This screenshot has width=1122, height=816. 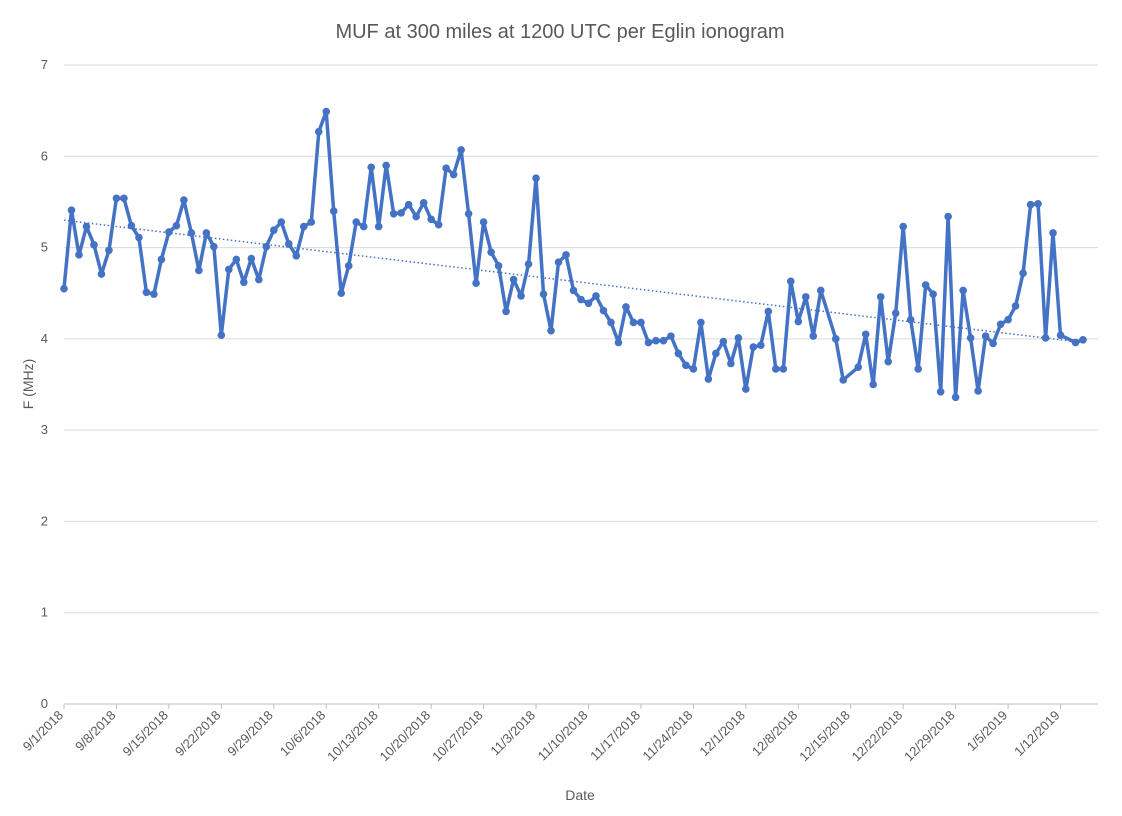 What do you see at coordinates (573, 281) in the screenshot?
I see `linear-trendline` at bounding box center [573, 281].